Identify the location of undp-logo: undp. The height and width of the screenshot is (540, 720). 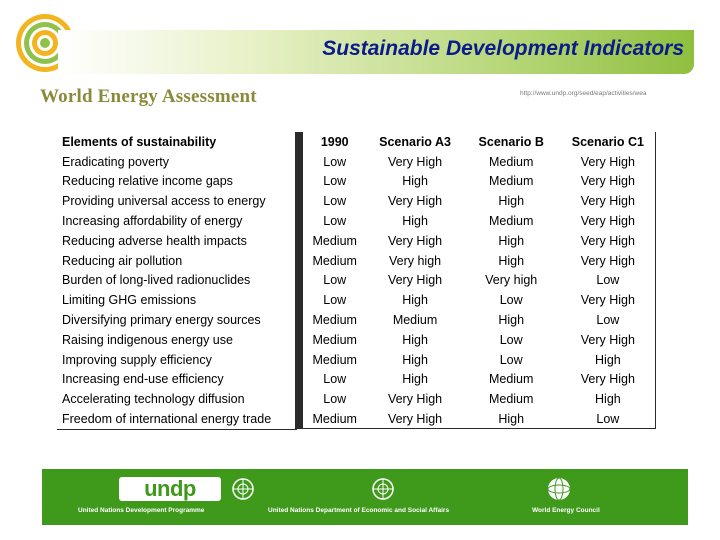
(170, 489).